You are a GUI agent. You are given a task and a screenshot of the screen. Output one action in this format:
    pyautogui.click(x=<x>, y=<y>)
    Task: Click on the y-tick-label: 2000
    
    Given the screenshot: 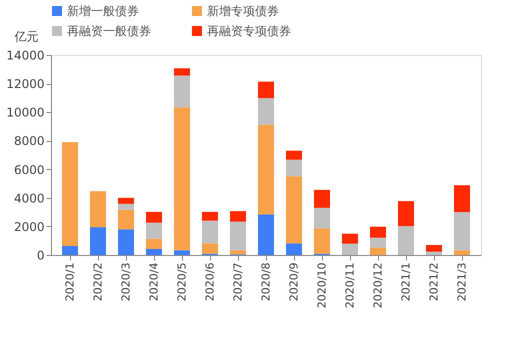 What is the action you would take?
    pyautogui.click(x=29, y=227)
    